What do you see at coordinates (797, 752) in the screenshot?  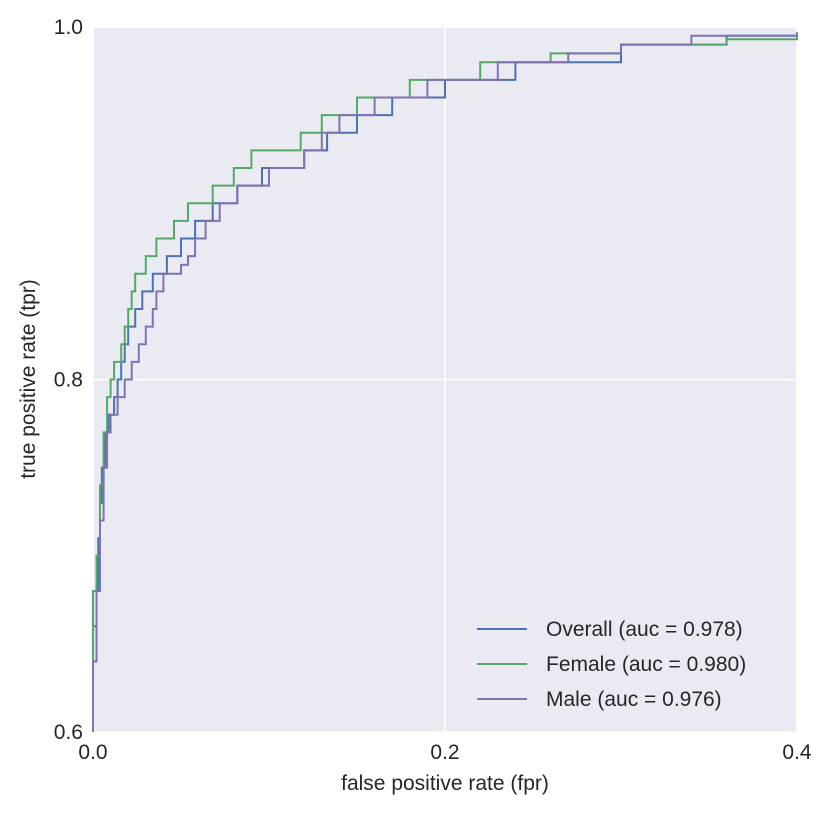 I see `x-tick-label: 0.4` at bounding box center [797, 752].